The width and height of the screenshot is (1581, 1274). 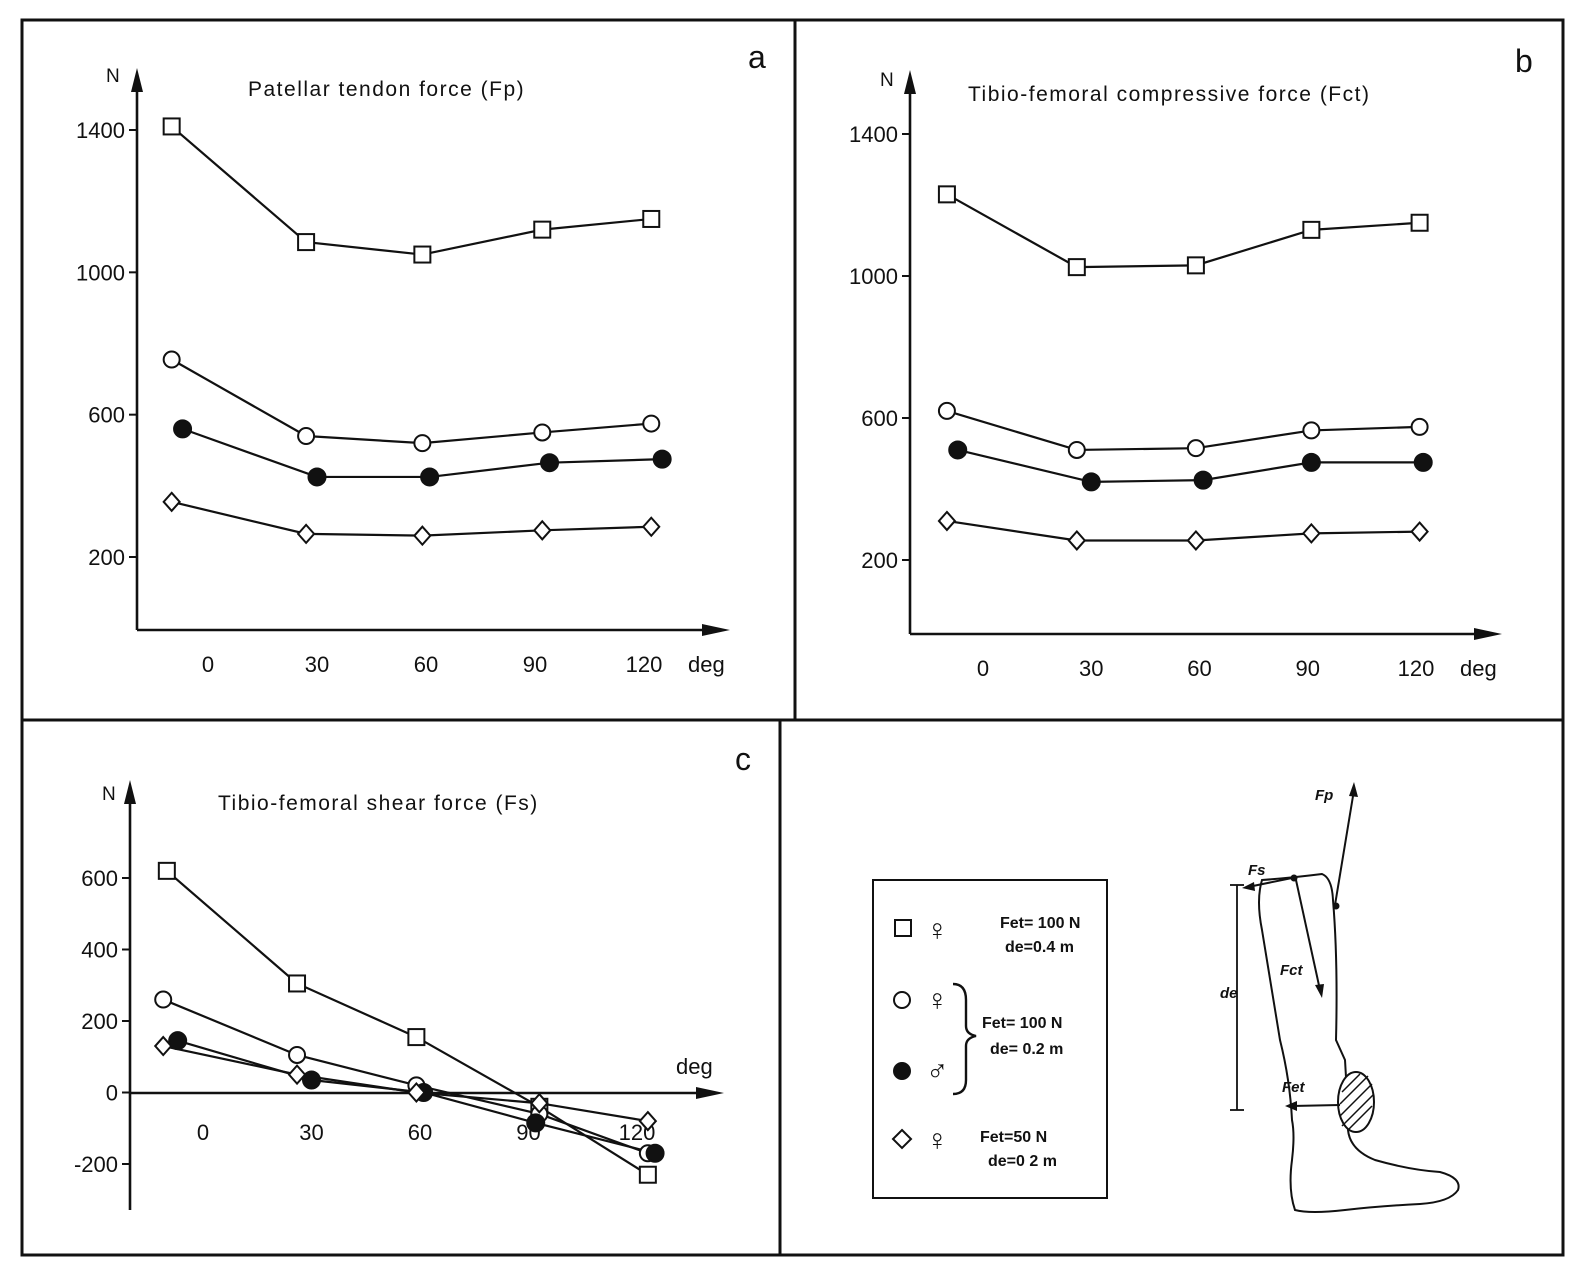 I want to click on fp-arrow-head, so click(x=1353, y=789).